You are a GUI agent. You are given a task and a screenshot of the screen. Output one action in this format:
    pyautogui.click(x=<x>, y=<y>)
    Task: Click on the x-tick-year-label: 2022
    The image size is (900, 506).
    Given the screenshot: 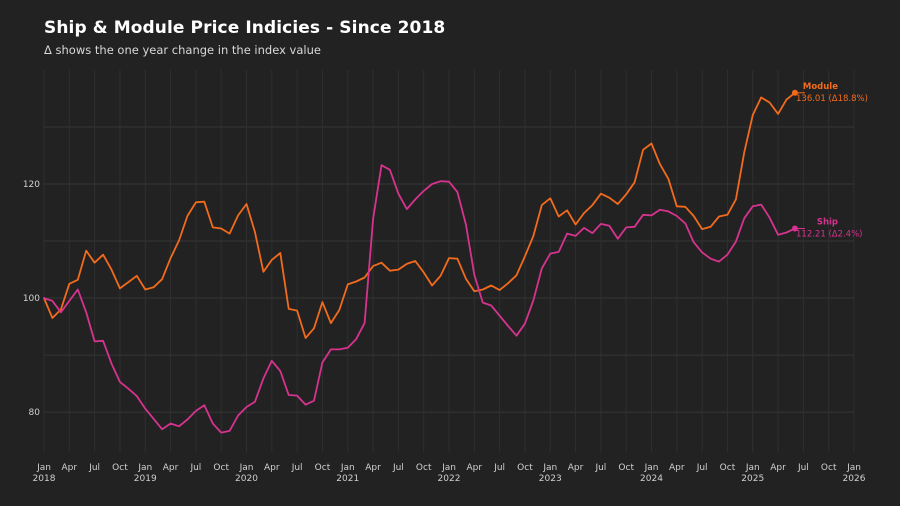 What is the action you would take?
    pyautogui.click(x=449, y=479)
    